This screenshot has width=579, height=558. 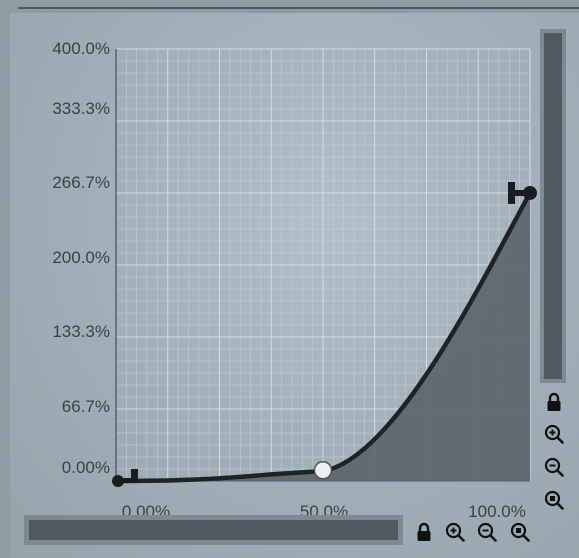 What do you see at coordinates (323, 470) in the screenshot?
I see `midpoint-handle` at bounding box center [323, 470].